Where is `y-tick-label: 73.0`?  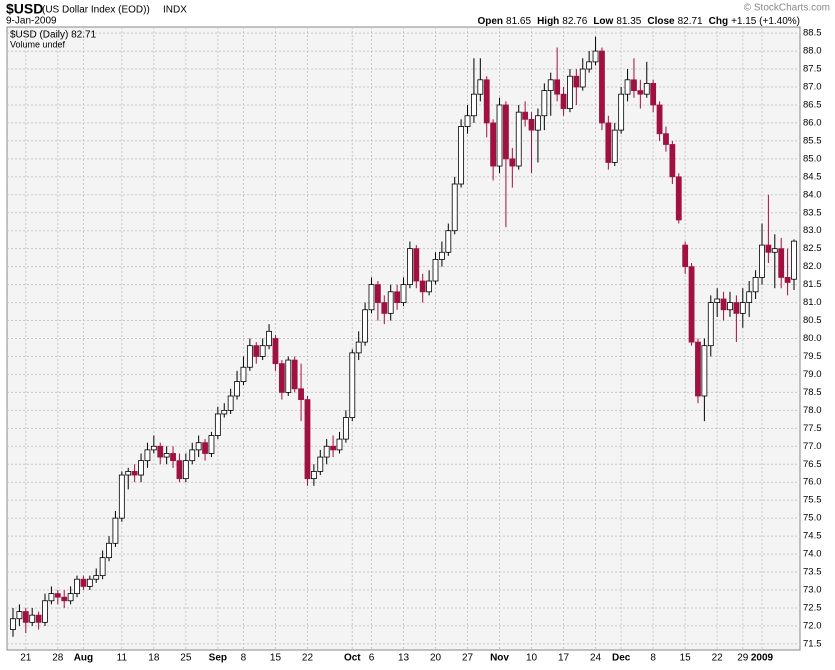 y-tick-label: 73.0 is located at coordinates (812, 590).